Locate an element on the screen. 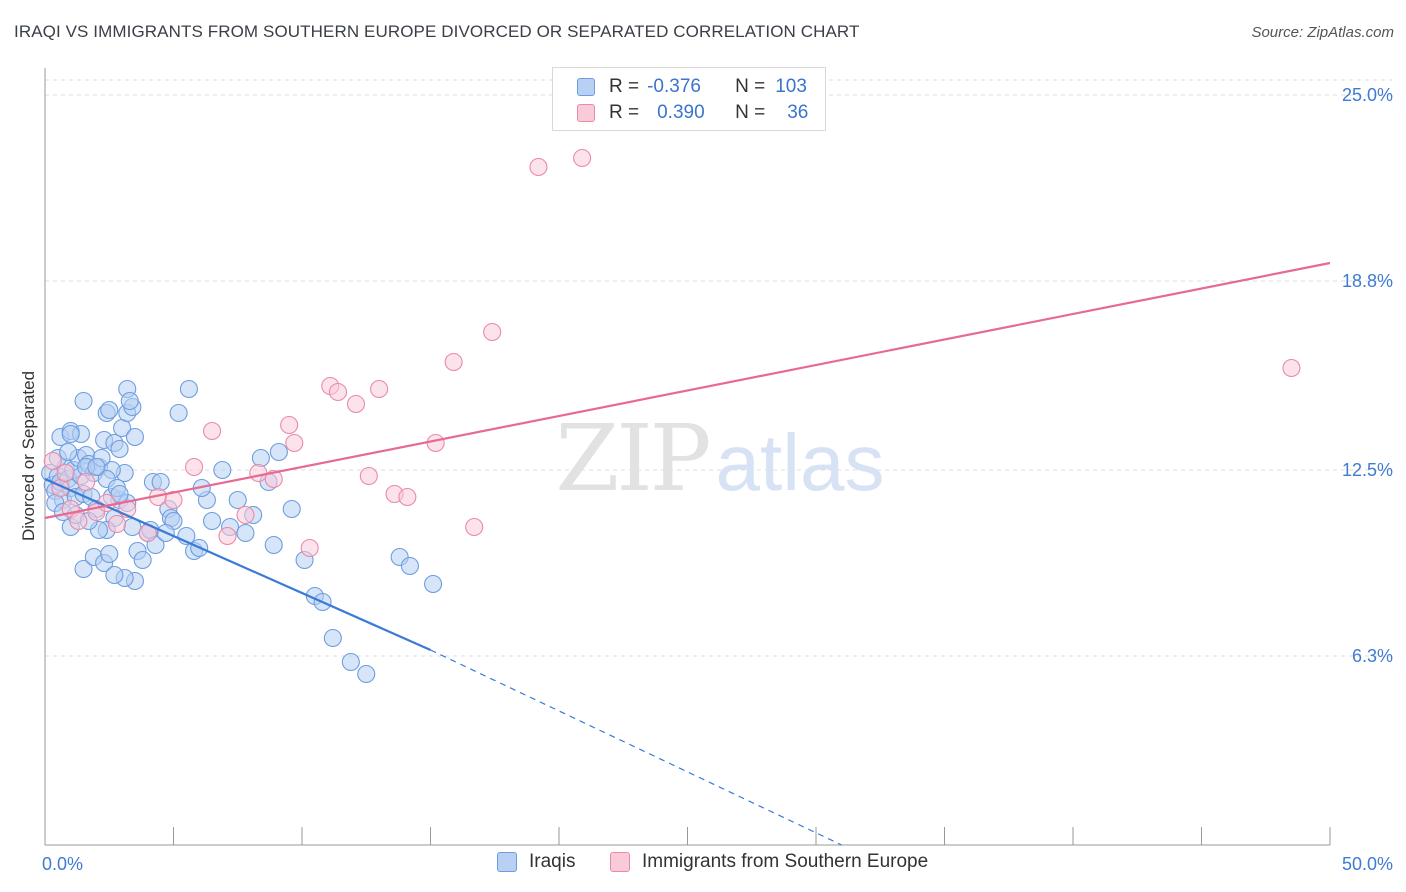 The width and height of the screenshot is (1406, 892). bottom-legend-southern-europe: Immigrants from Southern Europe is located at coordinates (769, 862).